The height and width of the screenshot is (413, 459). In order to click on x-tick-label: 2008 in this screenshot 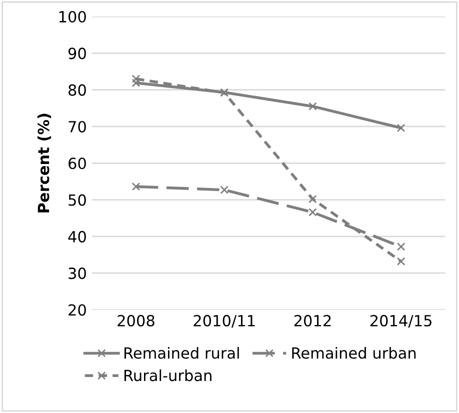, I will do `click(136, 320)`.